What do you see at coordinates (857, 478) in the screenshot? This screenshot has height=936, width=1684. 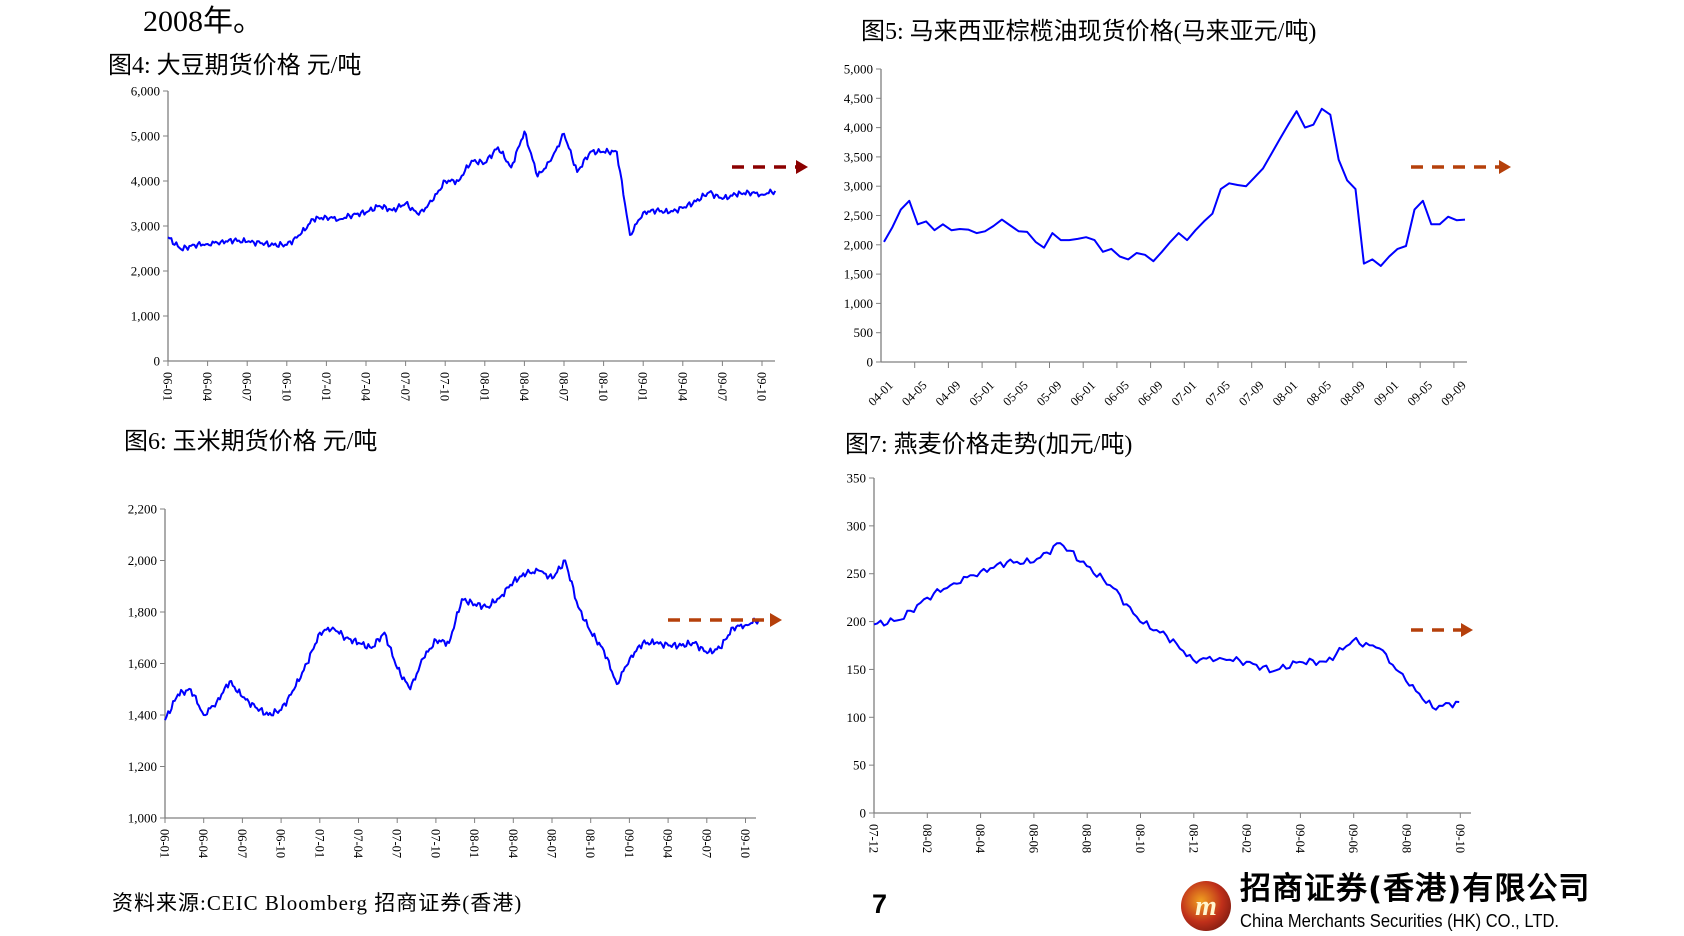 I see `y-tick-label: 350` at bounding box center [857, 478].